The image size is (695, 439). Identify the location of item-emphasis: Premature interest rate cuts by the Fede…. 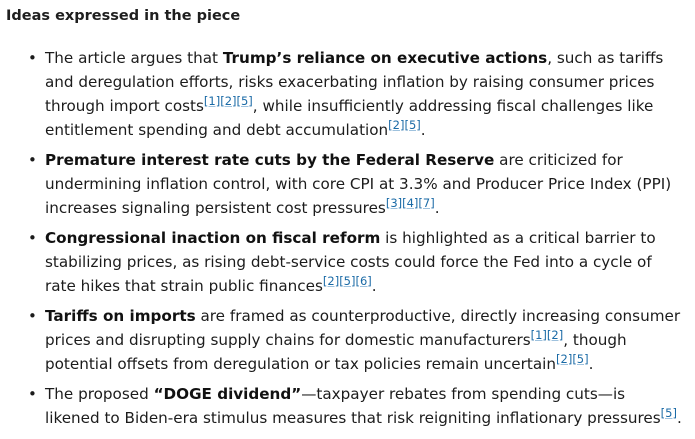
(270, 160).